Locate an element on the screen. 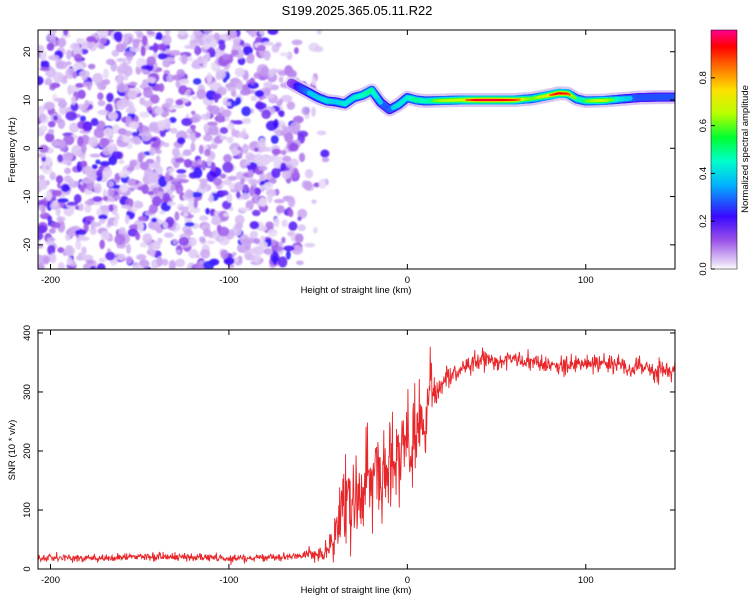  snr-x-axis-label: Height of straight line (km) is located at coordinates (356, 590).